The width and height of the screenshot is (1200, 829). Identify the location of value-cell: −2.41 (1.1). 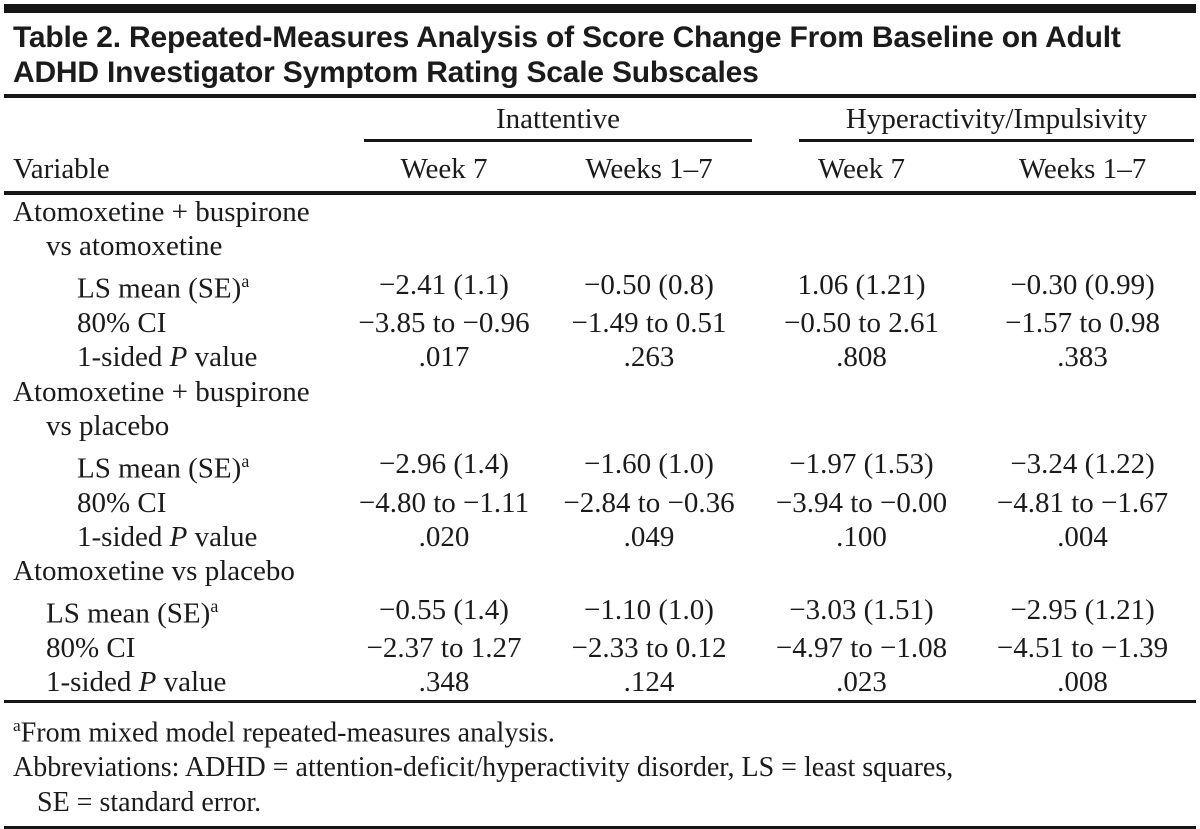
(444, 284).